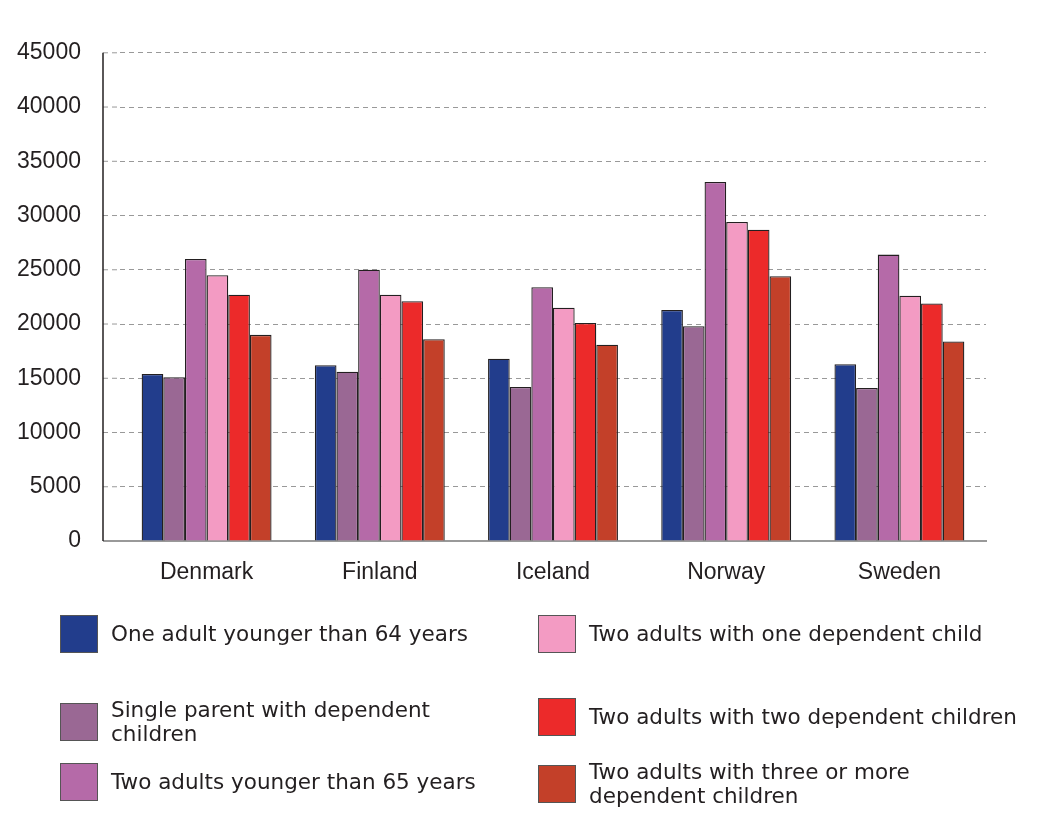 The width and height of the screenshot is (1037, 814). What do you see at coordinates (899, 571) in the screenshot?
I see `x-tick-label: Sweden` at bounding box center [899, 571].